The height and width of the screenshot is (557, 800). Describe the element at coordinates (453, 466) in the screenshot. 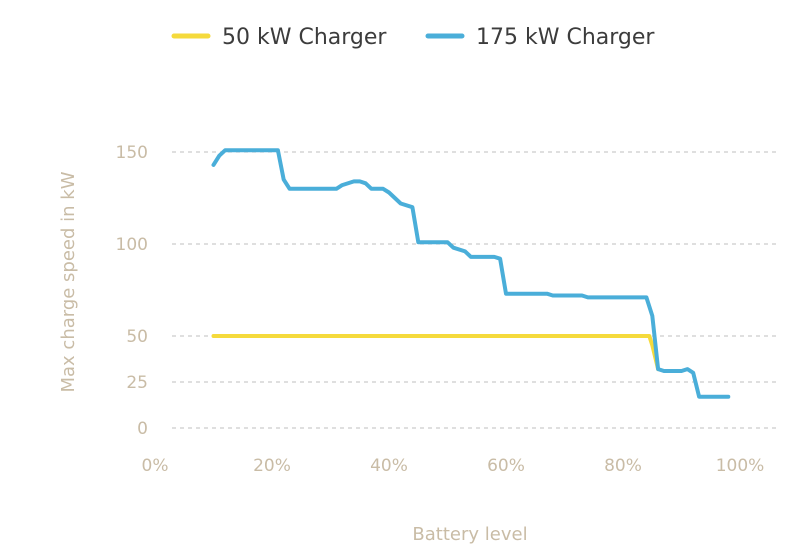

I see `x-axis-ticks: 0% 20% 40% 60% 80% 100%` at that location.